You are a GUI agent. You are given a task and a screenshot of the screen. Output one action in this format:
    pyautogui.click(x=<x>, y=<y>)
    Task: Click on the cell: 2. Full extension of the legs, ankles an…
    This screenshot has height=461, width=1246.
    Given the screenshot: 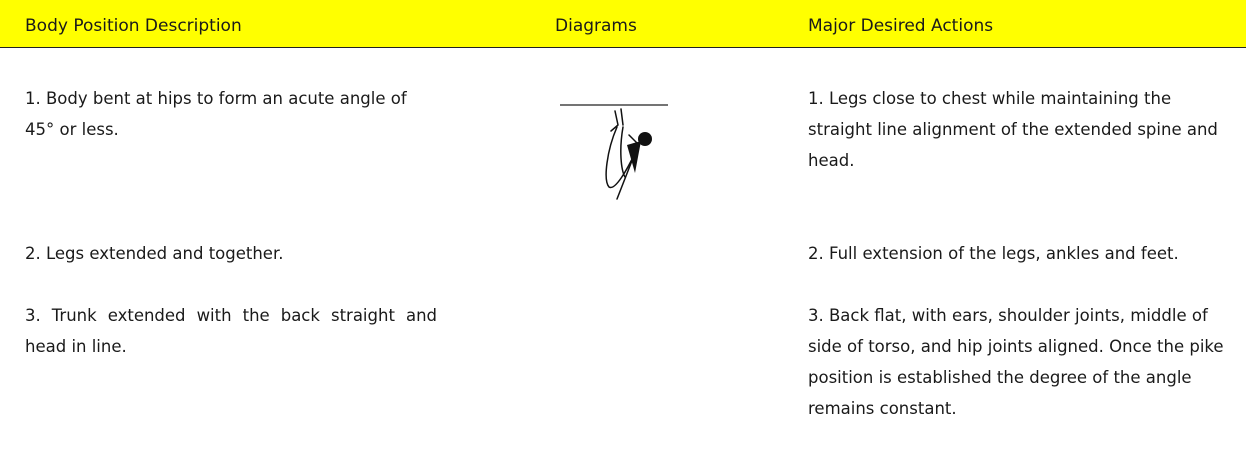 What is the action you would take?
    pyautogui.click(x=993, y=253)
    